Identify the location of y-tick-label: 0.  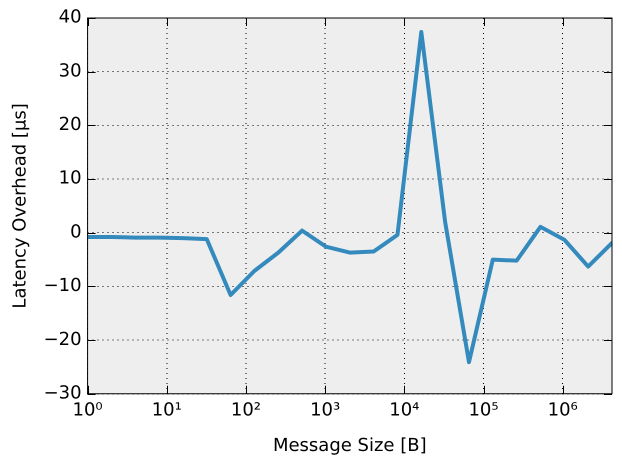
(76, 231).